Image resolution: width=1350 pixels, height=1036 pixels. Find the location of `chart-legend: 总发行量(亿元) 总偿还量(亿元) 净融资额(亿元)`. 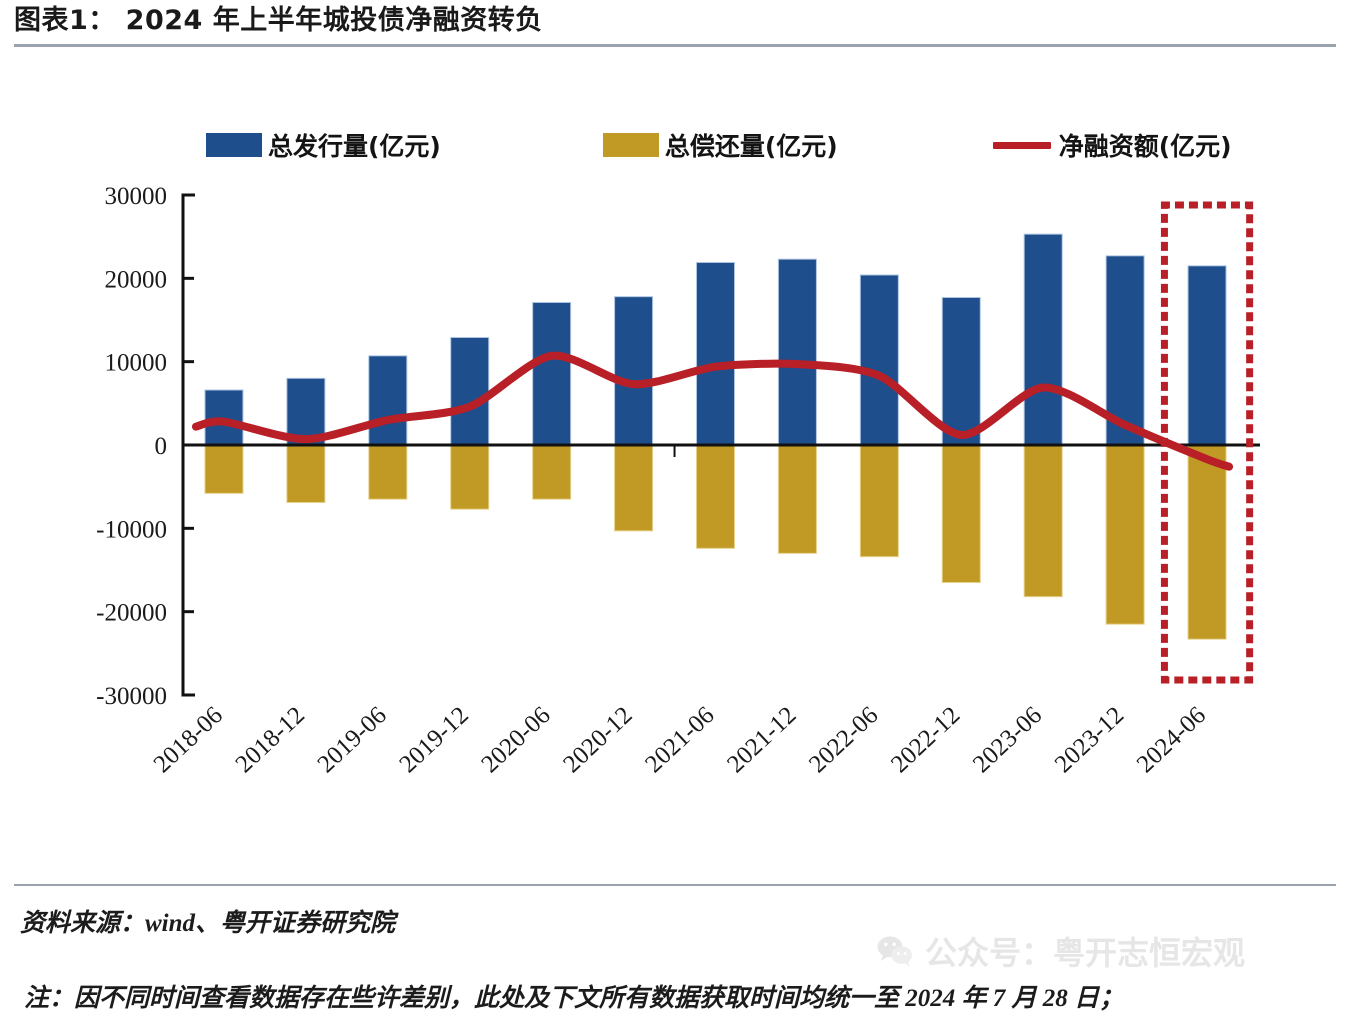

chart-legend: 总发行量(亿元) 总偿还量(亿元) 净融资额(亿元) is located at coordinates (711, 145).